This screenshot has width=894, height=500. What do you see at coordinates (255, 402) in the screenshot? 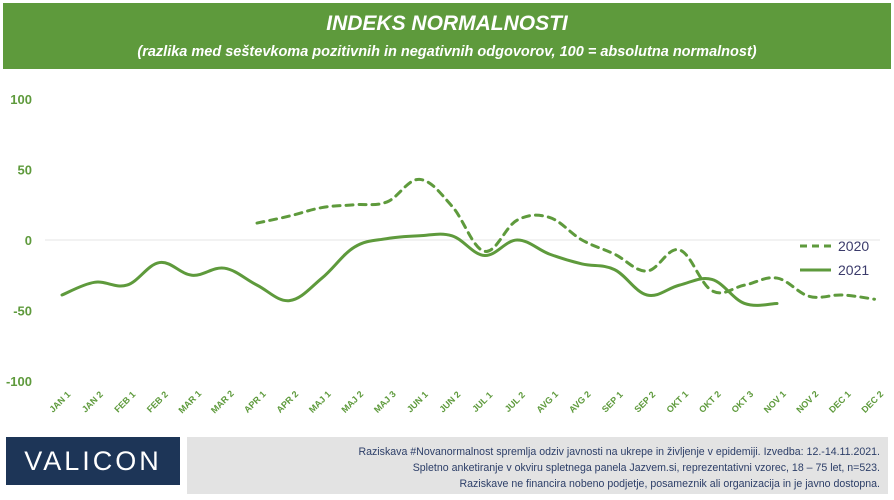
I see `x-tick-label: APR 1` at bounding box center [255, 402].